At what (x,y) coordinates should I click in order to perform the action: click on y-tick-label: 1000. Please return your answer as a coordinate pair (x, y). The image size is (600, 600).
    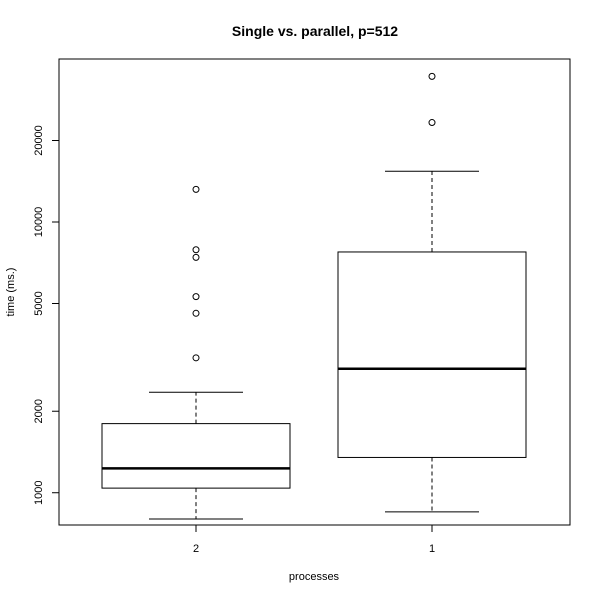
    Looking at the image, I should click on (39, 492).